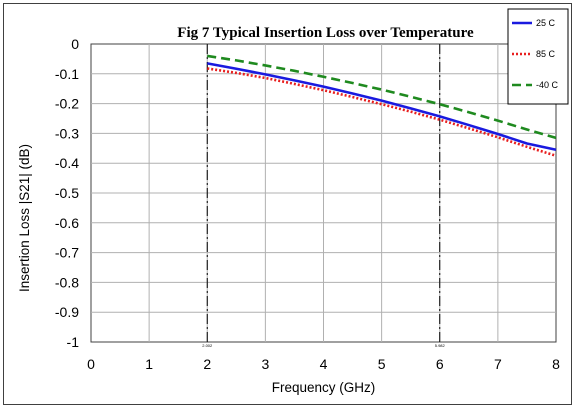 This screenshot has height=410, width=577. What do you see at coordinates (67, 74) in the screenshot?
I see `y-tick-label: -0.1` at bounding box center [67, 74].